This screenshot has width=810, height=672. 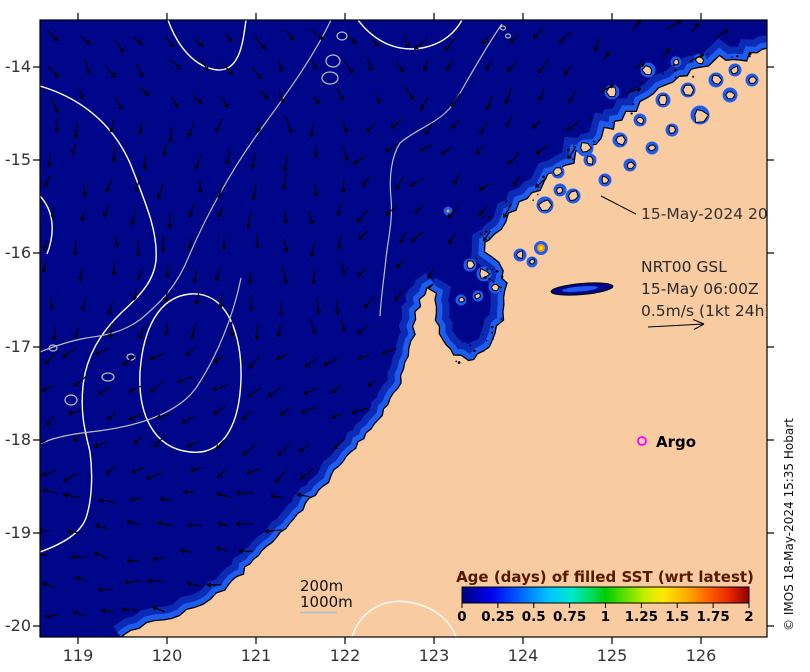 I want to click on y-axis-label: -15, so click(x=18, y=159).